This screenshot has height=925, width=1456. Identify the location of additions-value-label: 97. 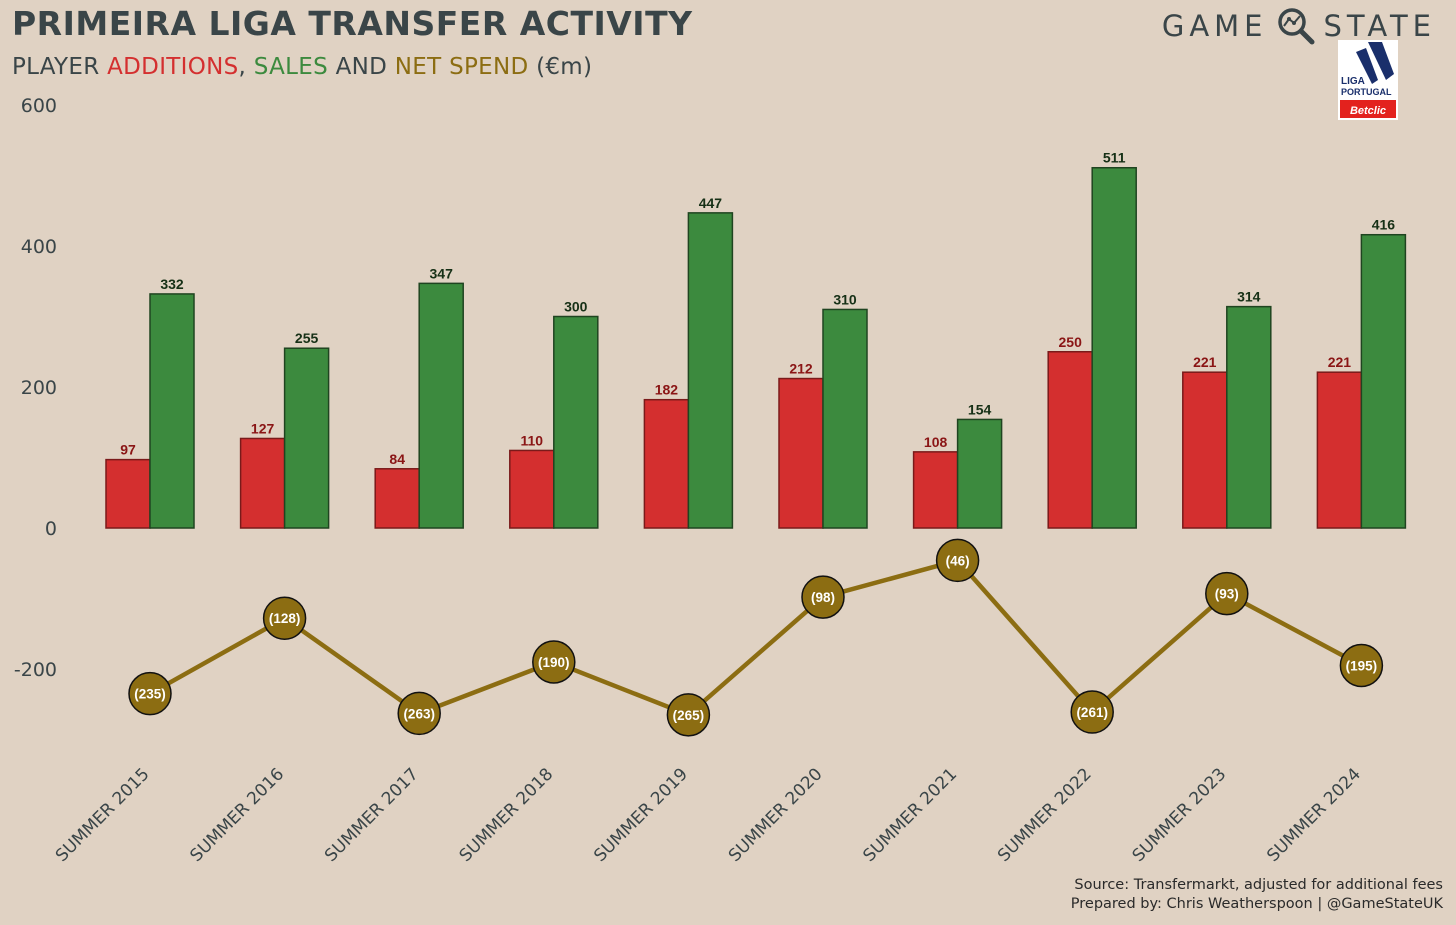
(128, 450).